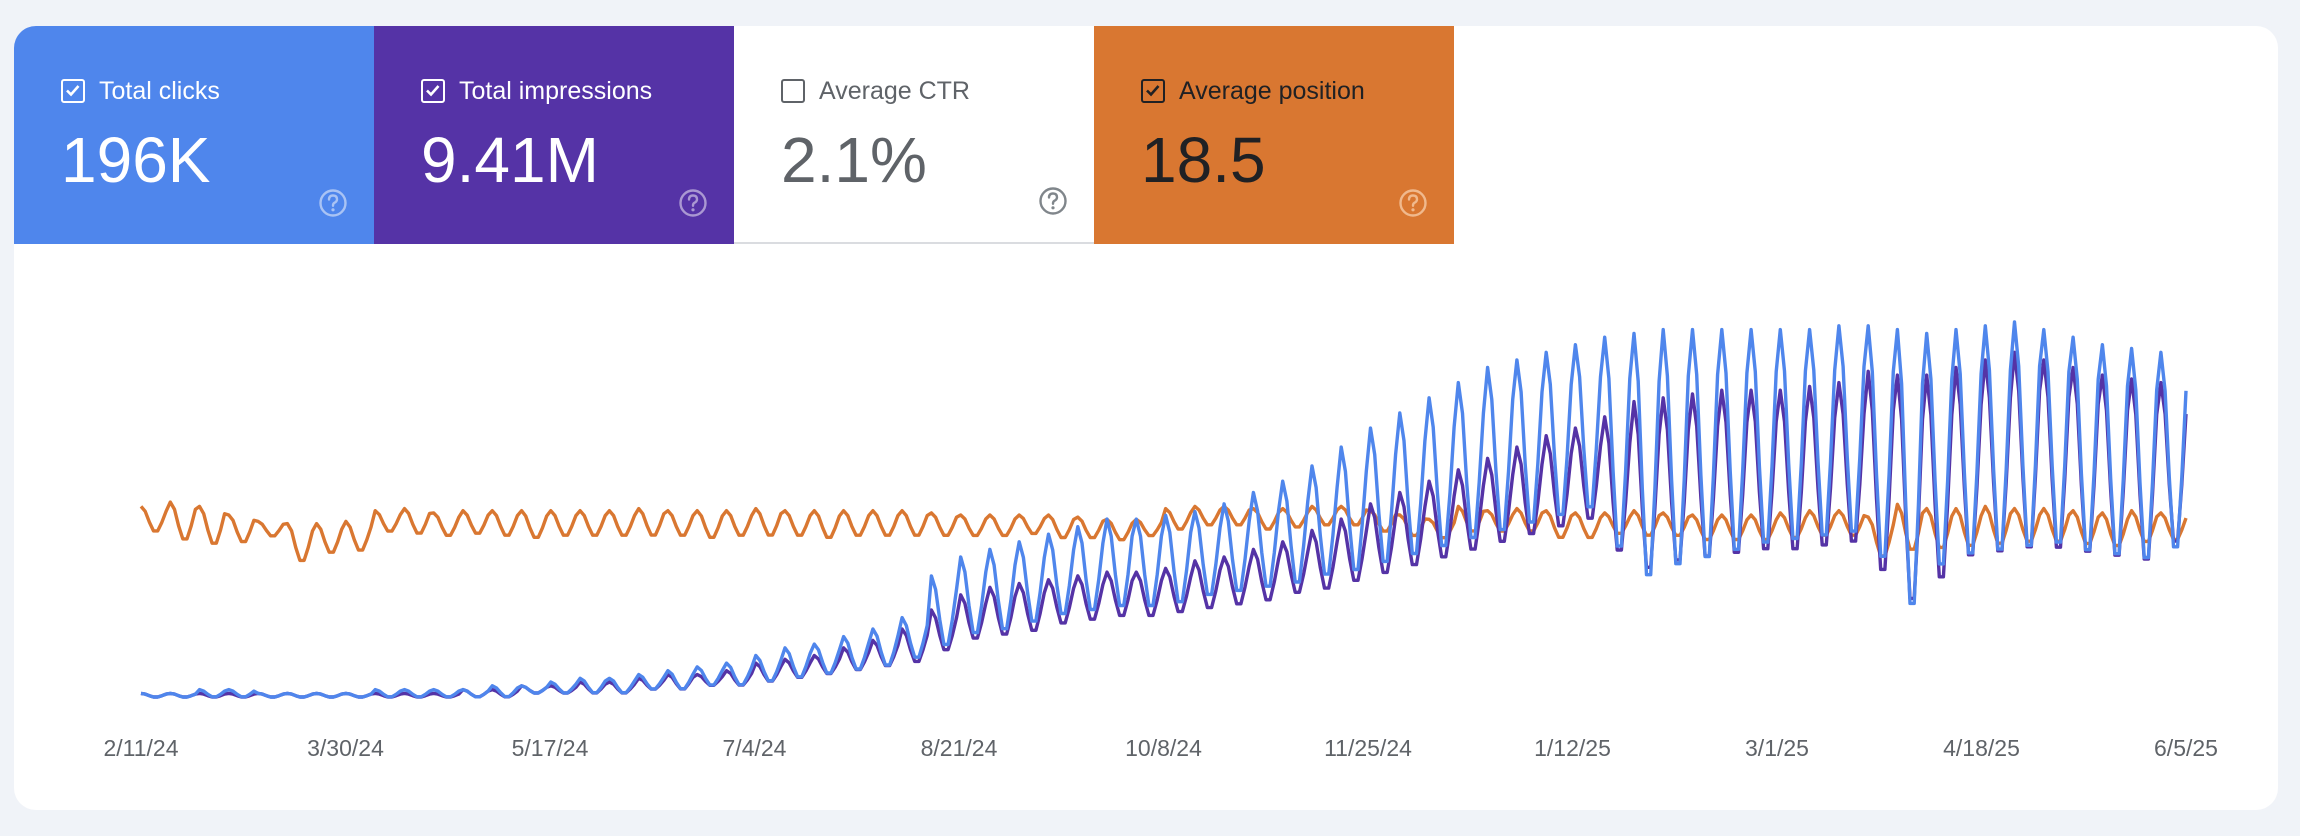 The width and height of the screenshot is (2300, 836). Describe the element at coordinates (1274, 135) in the screenshot. I see `metric-tile-average-position: Average position 18.5` at that location.